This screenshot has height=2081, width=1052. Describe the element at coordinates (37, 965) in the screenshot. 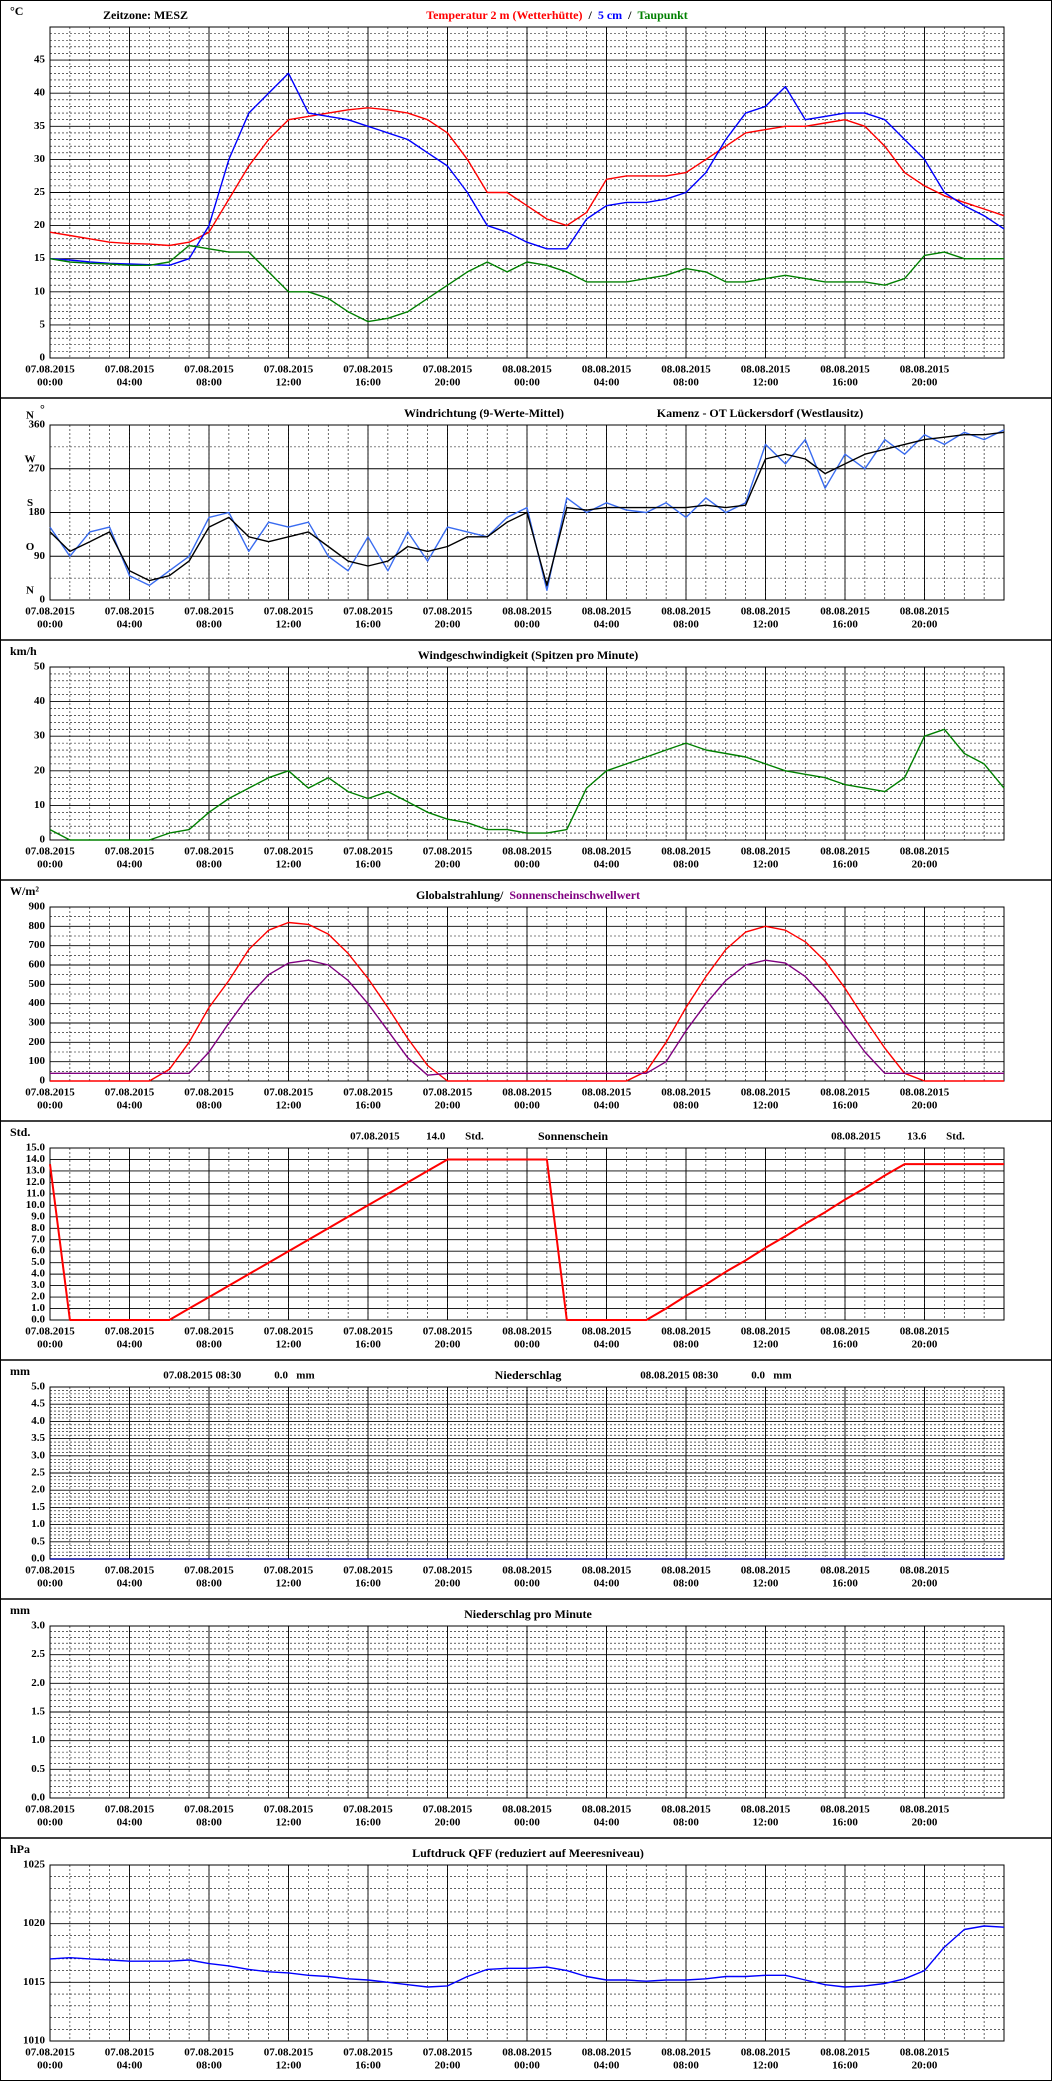

I see `y-tick-label: 600` at that location.